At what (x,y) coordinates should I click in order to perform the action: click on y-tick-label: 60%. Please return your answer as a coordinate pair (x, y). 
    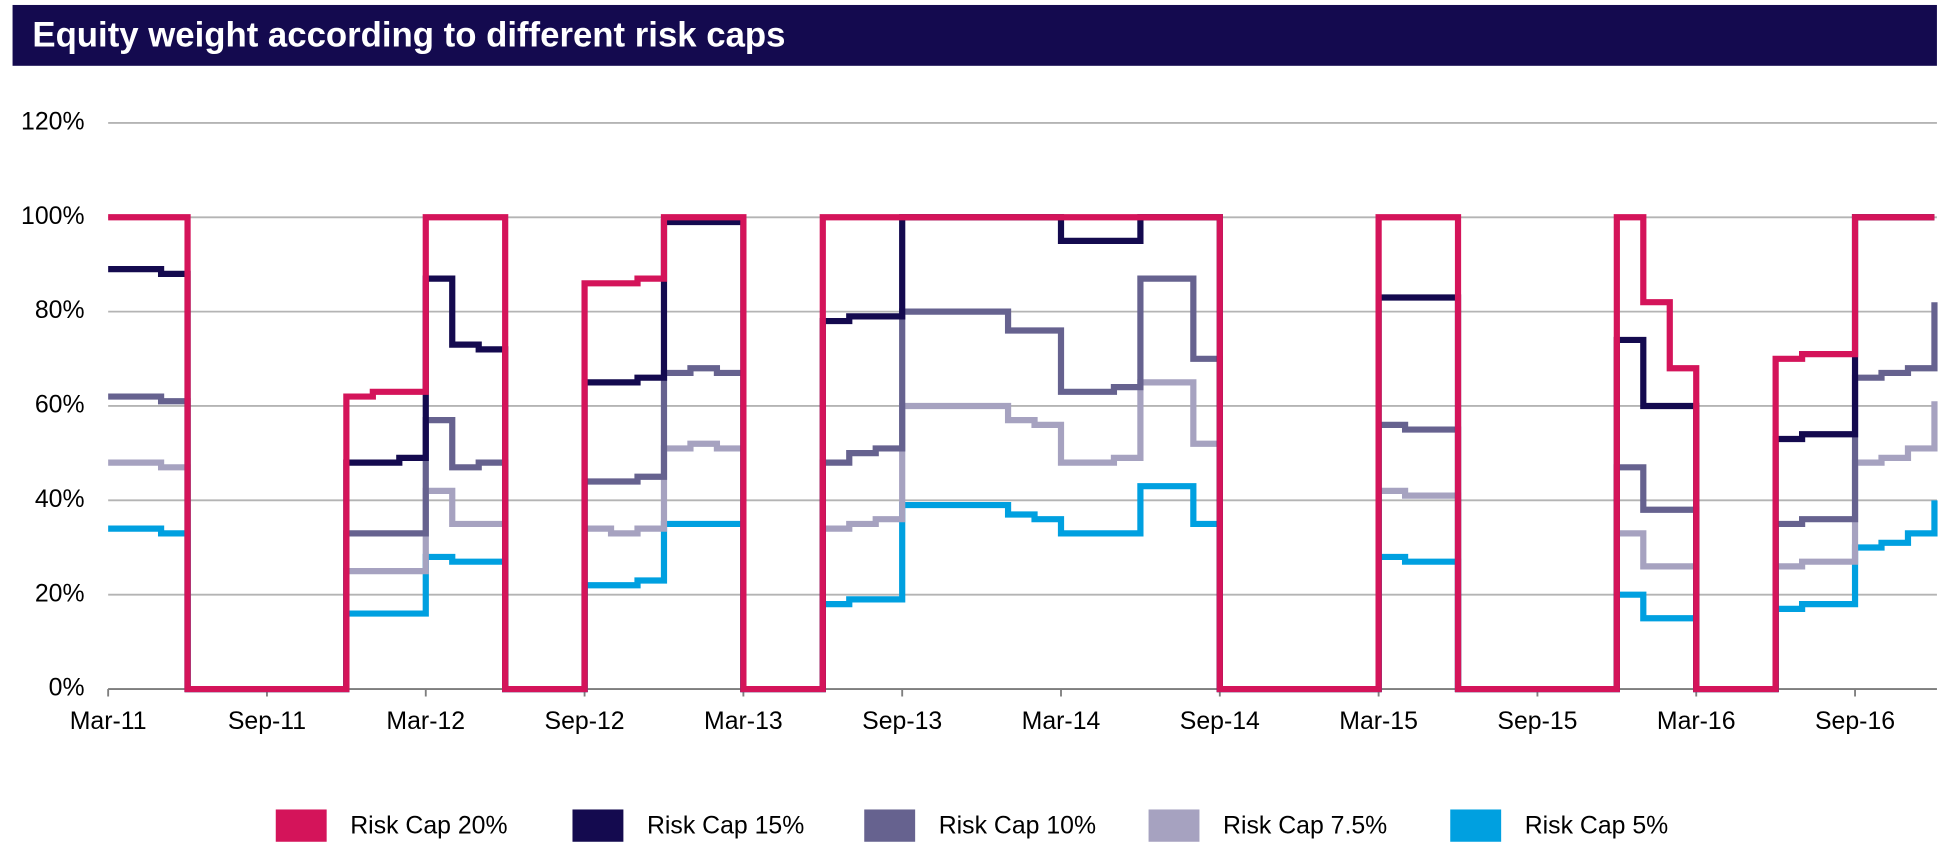
    Looking at the image, I should click on (60, 405).